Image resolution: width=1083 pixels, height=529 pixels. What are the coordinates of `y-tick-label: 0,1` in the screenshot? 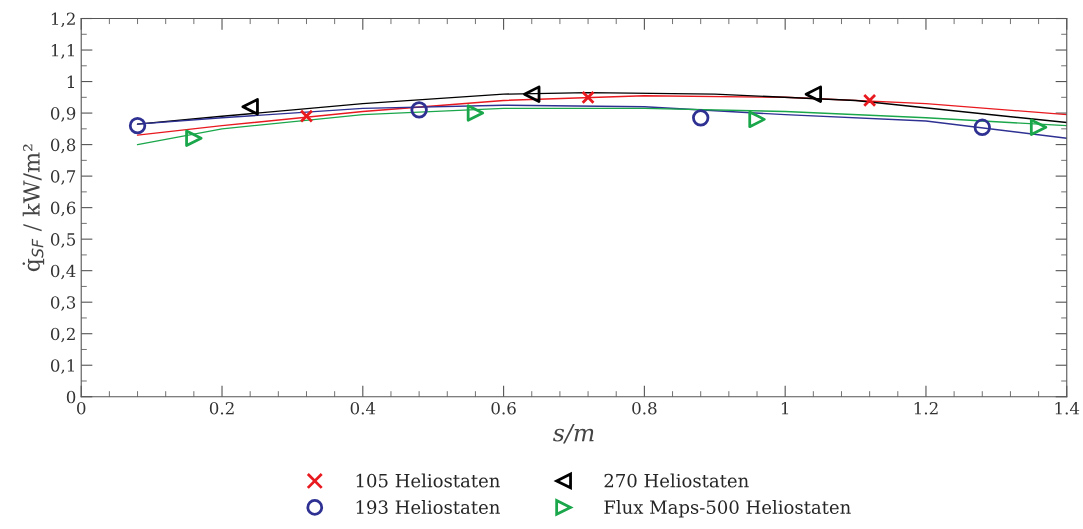 It's located at (62, 366).